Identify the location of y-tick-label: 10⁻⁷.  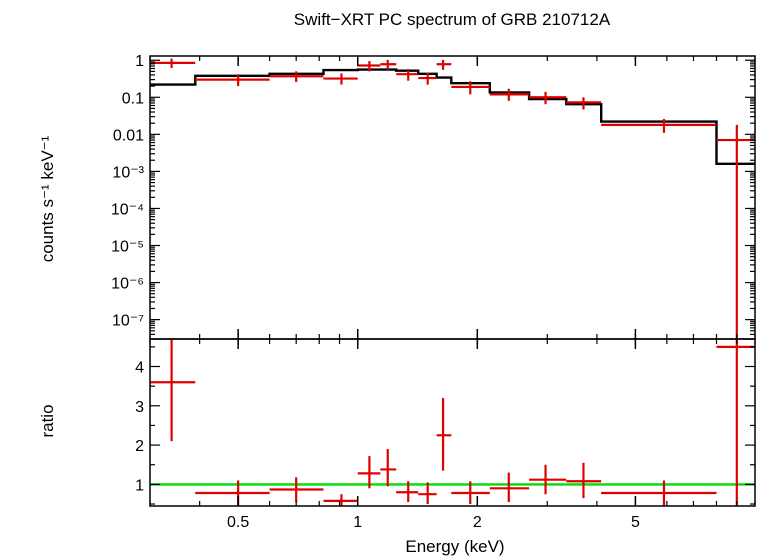
(128, 321).